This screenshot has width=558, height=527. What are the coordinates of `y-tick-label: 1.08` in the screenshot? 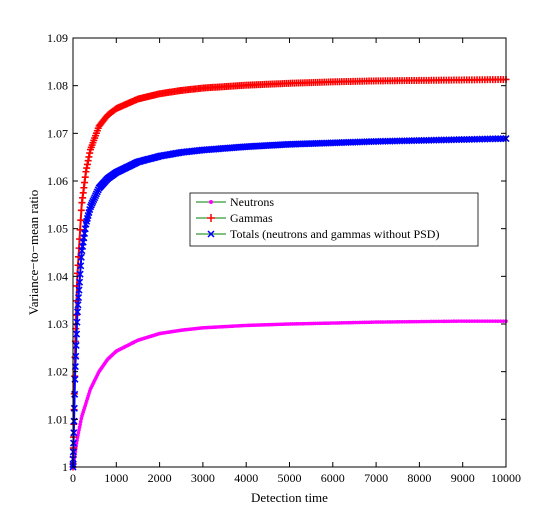 It's located at (57, 86).